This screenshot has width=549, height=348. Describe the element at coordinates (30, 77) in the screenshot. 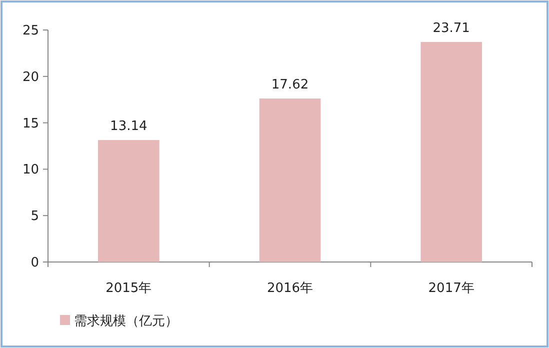

I see `y-tick-label: 20` at that location.